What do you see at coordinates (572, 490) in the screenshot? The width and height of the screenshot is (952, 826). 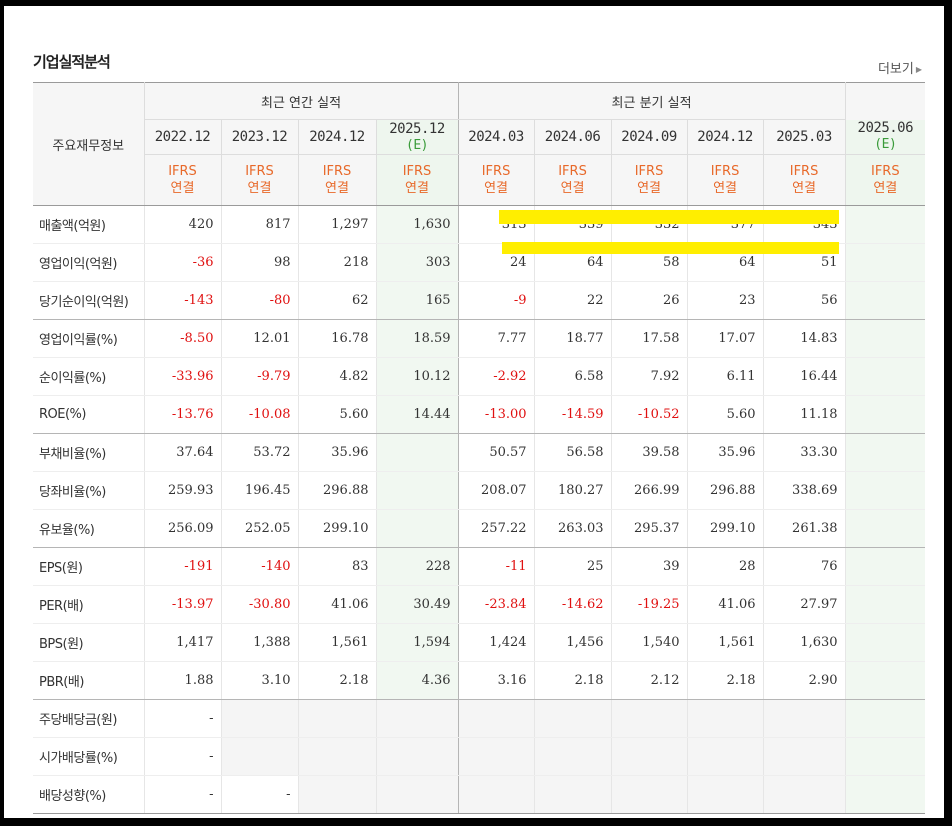 I see `table-cell: 180.27` at bounding box center [572, 490].